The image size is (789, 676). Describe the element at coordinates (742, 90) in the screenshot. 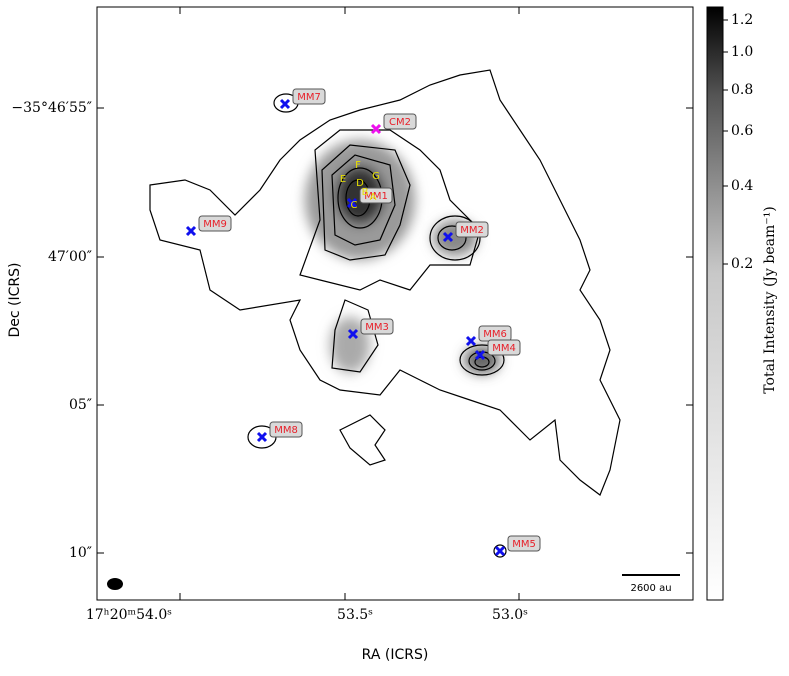

I see `colorbar-tick-label: 0.8` at that location.